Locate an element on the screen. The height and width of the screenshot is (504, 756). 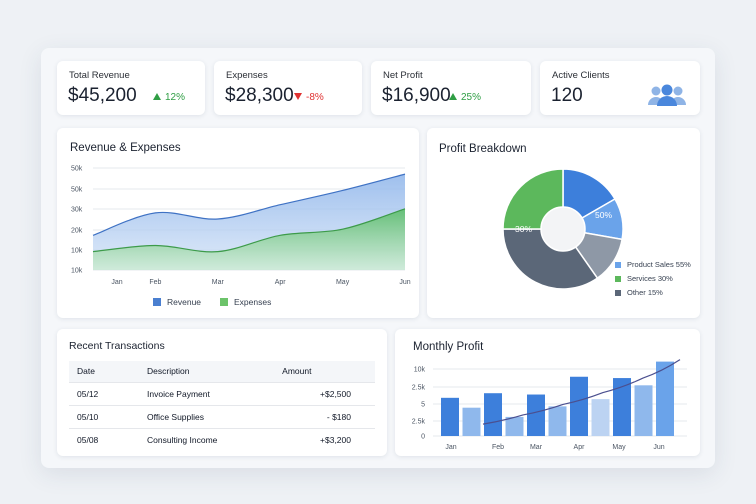
card-title: Monthly Profit is located at coordinates (448, 347).